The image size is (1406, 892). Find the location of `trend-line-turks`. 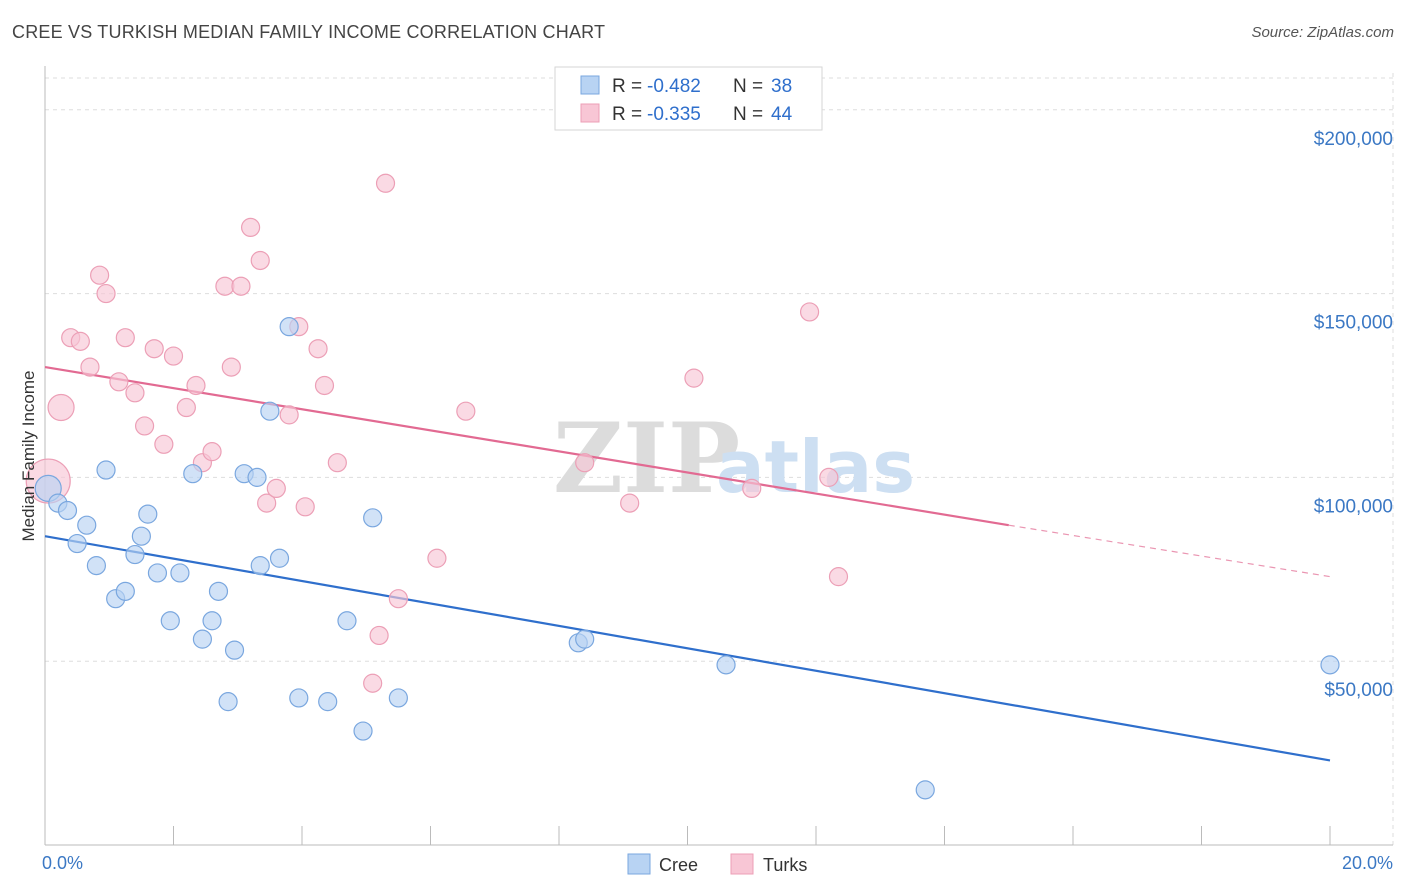

trend-line-turks is located at coordinates (526, 446).